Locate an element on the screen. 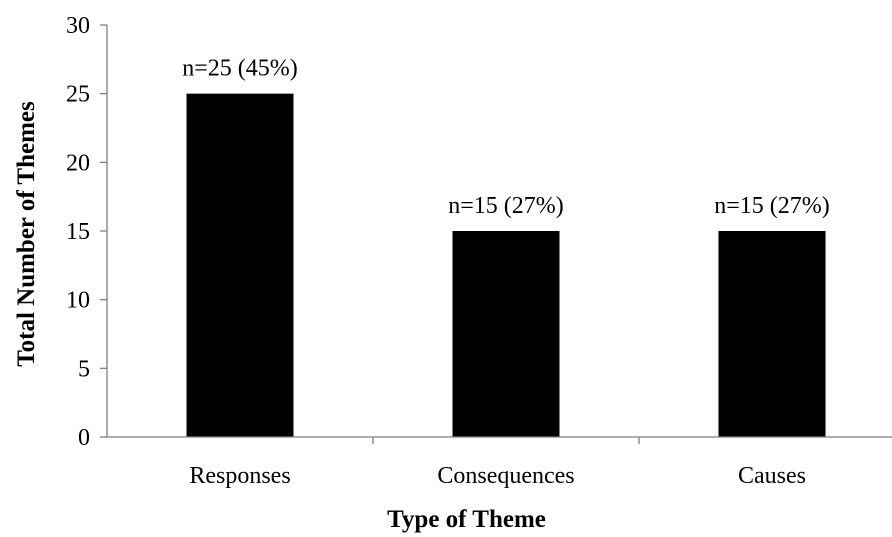 This screenshot has width=892, height=537. x-category-label: Causes is located at coordinates (772, 476).